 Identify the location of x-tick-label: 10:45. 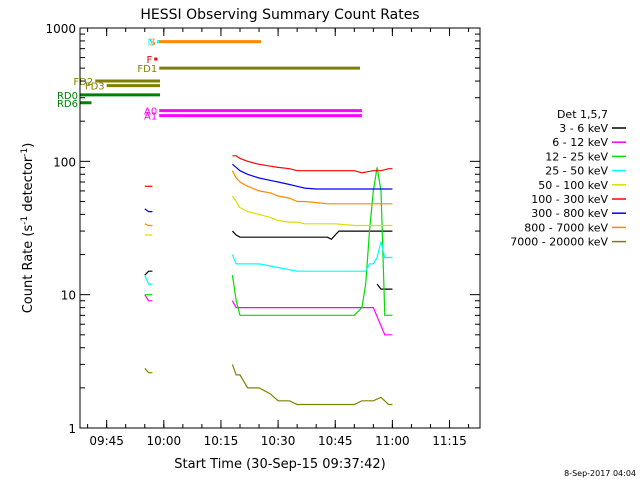
(335, 441).